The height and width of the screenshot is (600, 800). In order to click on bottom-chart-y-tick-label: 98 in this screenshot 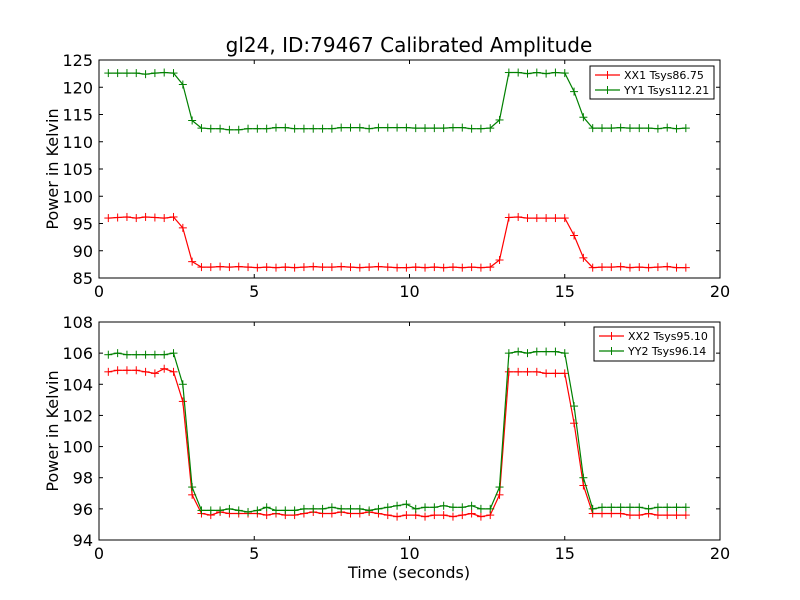, I will do `click(83, 478)`.